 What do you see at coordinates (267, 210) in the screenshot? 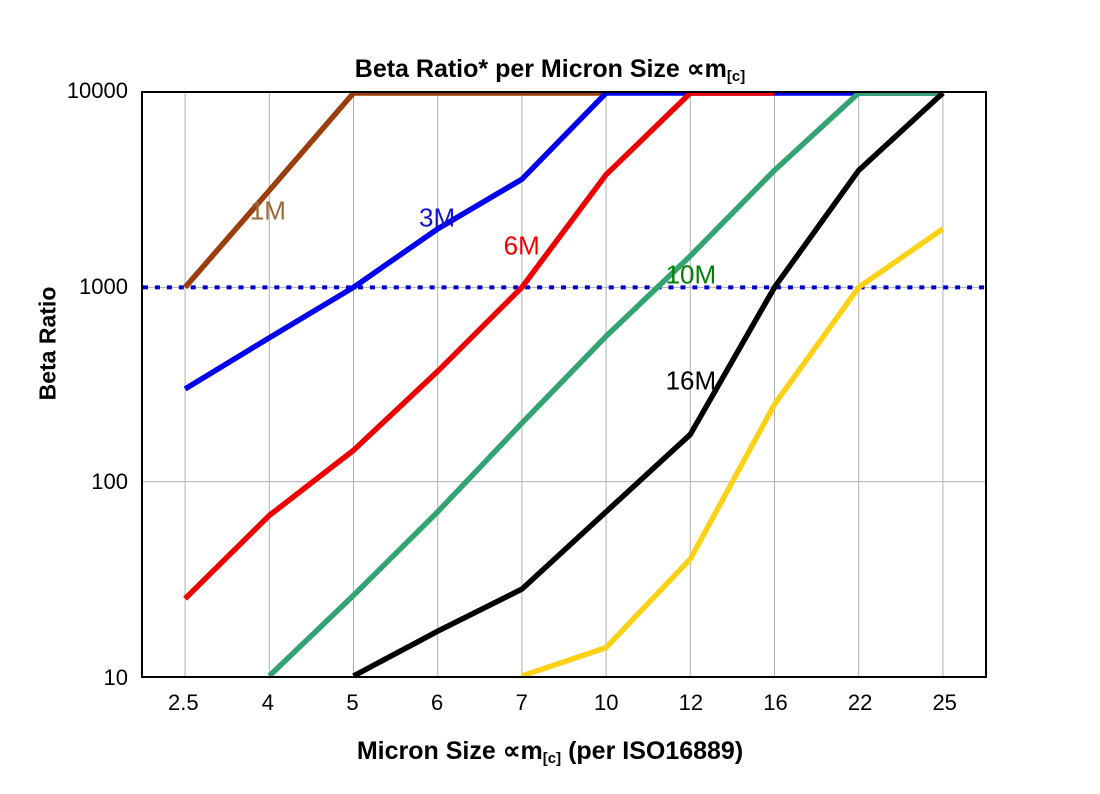
I see `series-label-1M: 1M` at bounding box center [267, 210].